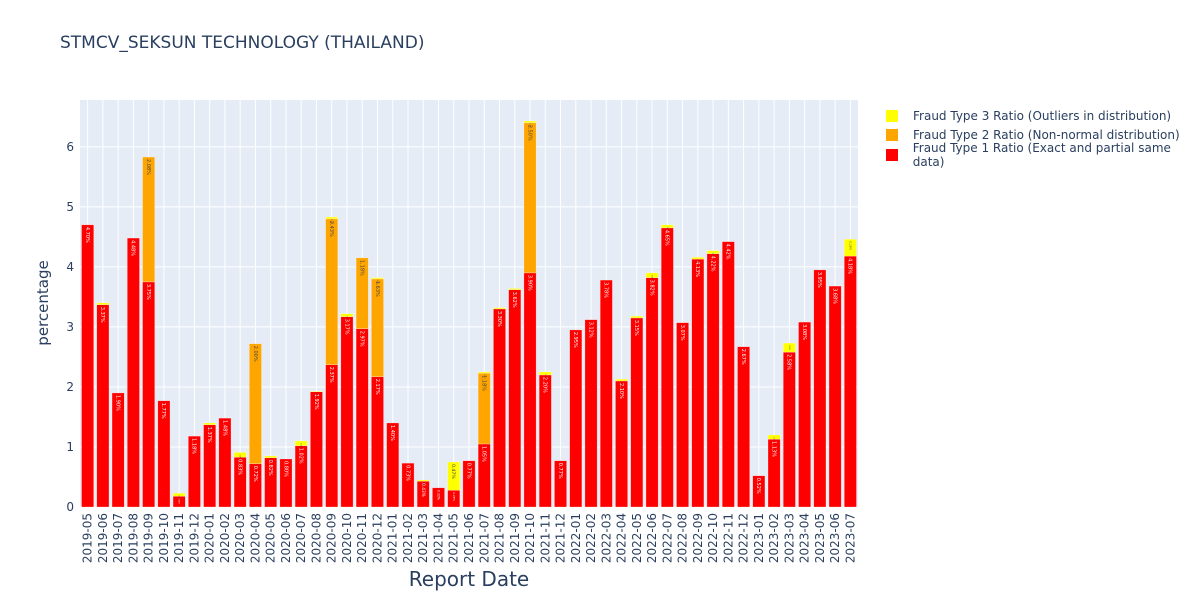  I want to click on bar-data-label: 3.37%, so click(102, 315).